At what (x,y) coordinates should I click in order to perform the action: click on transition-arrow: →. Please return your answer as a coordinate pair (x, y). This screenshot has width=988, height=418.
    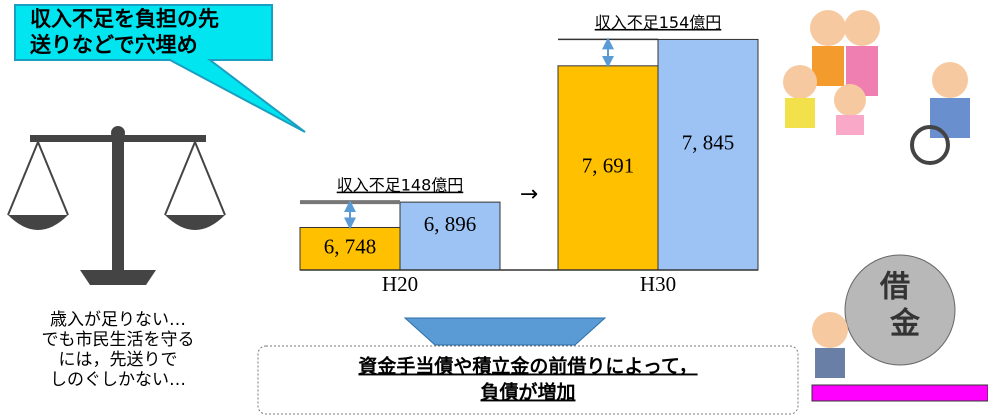
    Looking at the image, I should click on (529, 194).